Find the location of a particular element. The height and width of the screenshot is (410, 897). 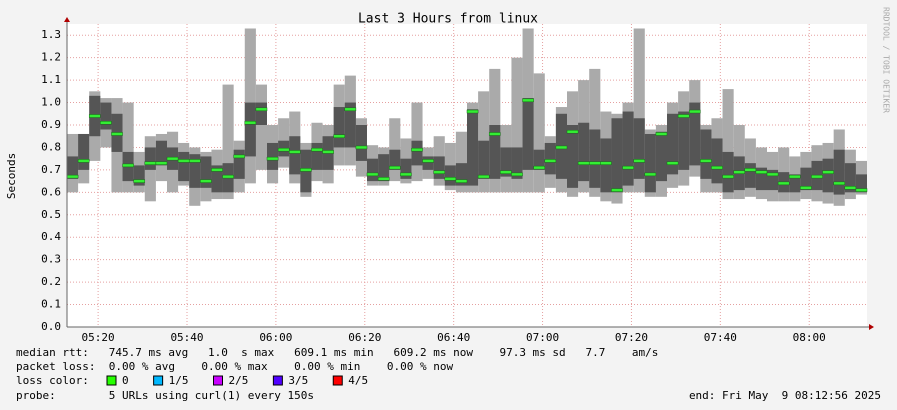

x-tick-label: 07:20 is located at coordinates (631, 337).